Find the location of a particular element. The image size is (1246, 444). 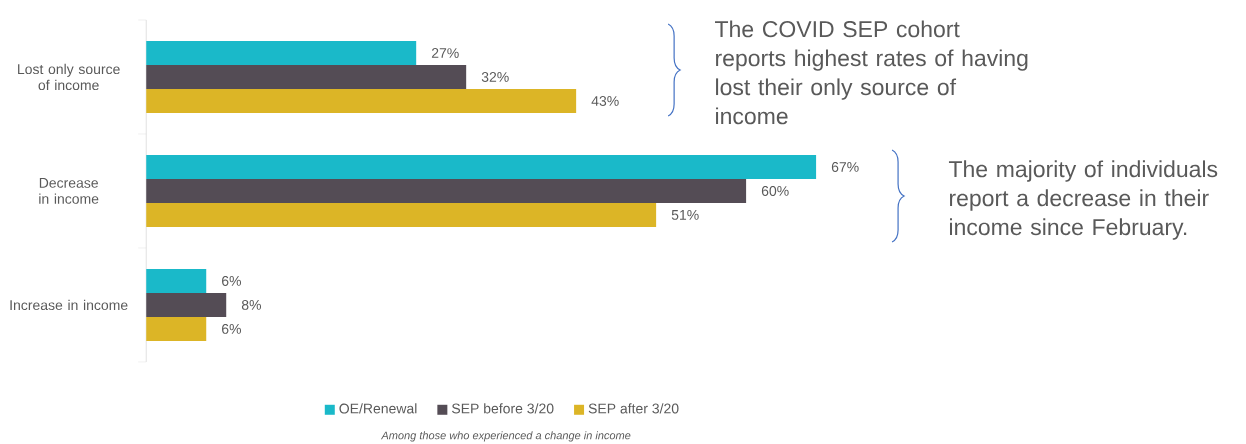

legend-label: OE/Renewal is located at coordinates (378, 408).